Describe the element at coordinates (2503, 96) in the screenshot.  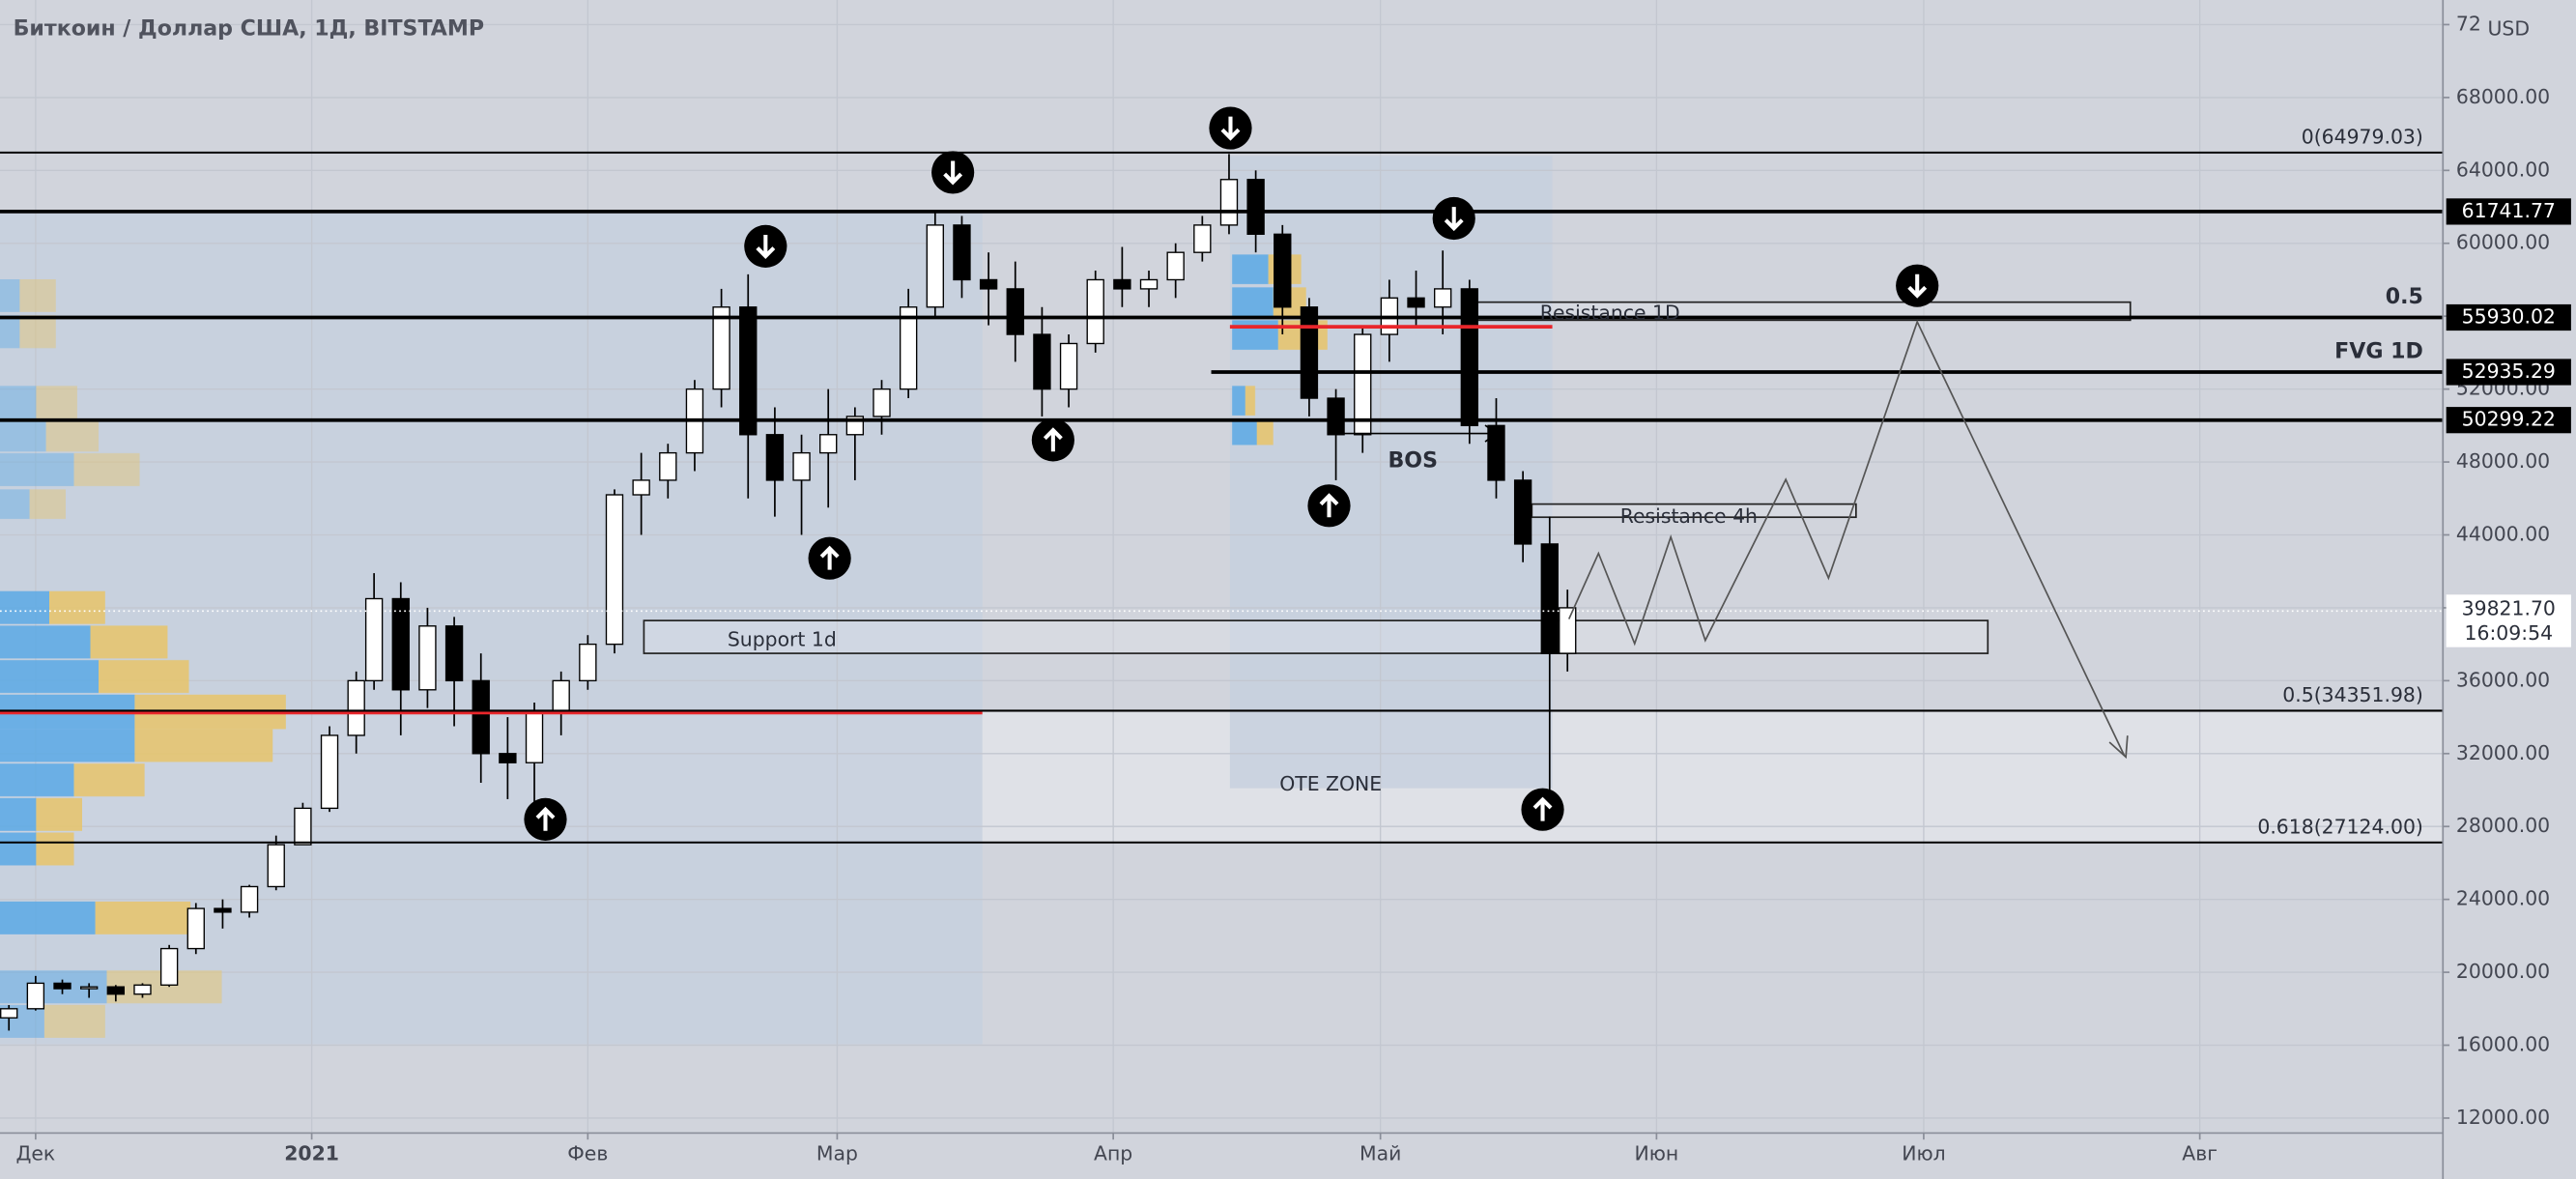
I see `y-tick-label: 68000.00` at that location.